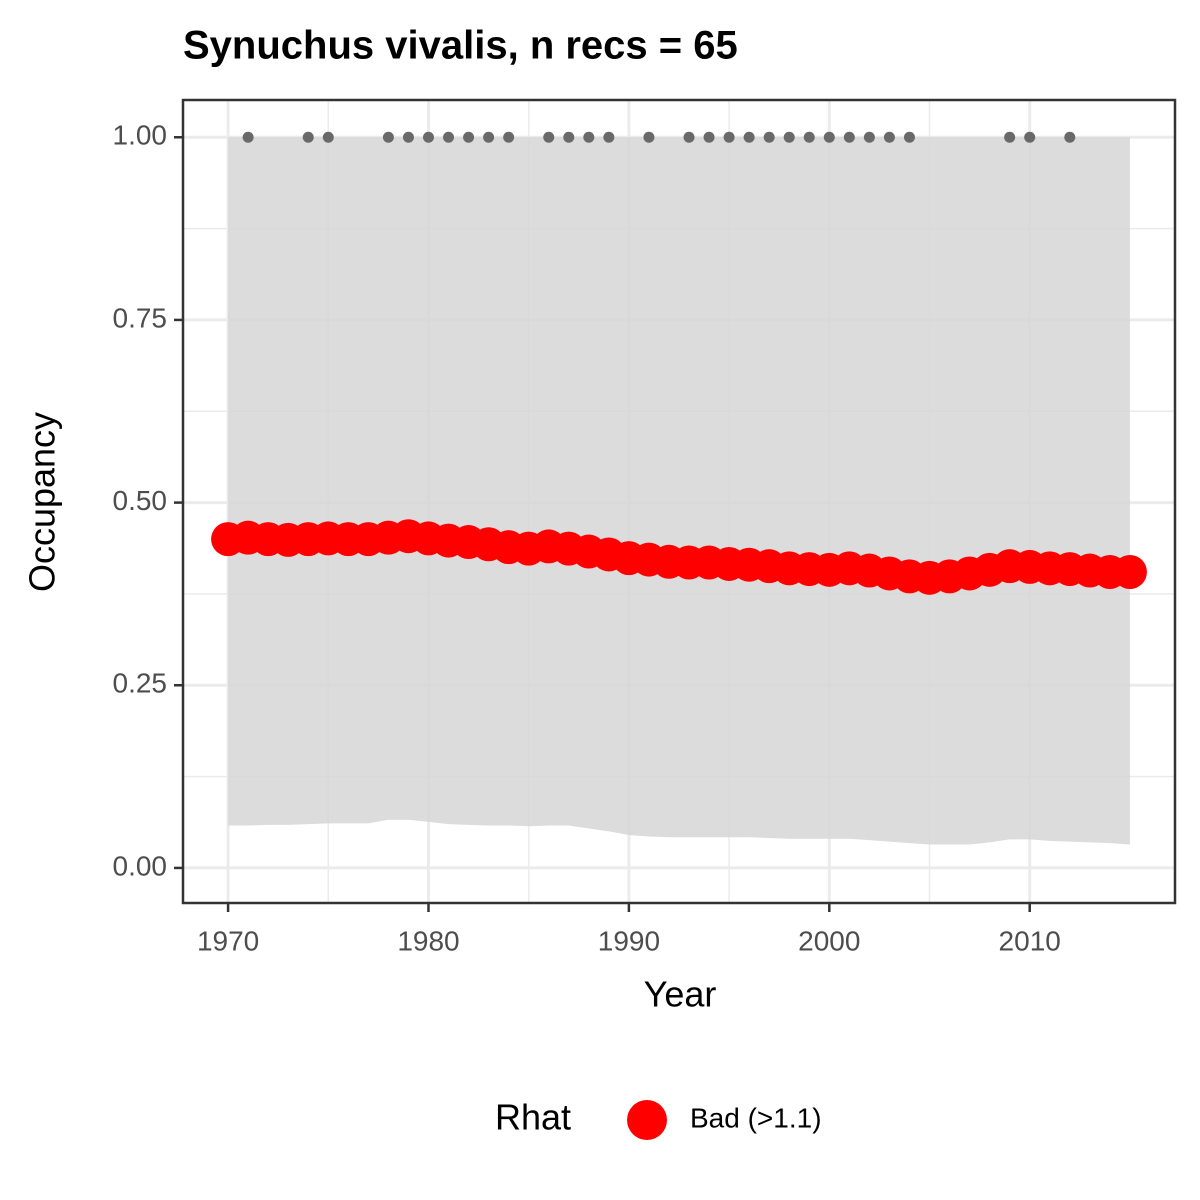 This screenshot has height=1200, width=1200. What do you see at coordinates (647, 1120) in the screenshot?
I see `legend-key` at bounding box center [647, 1120].